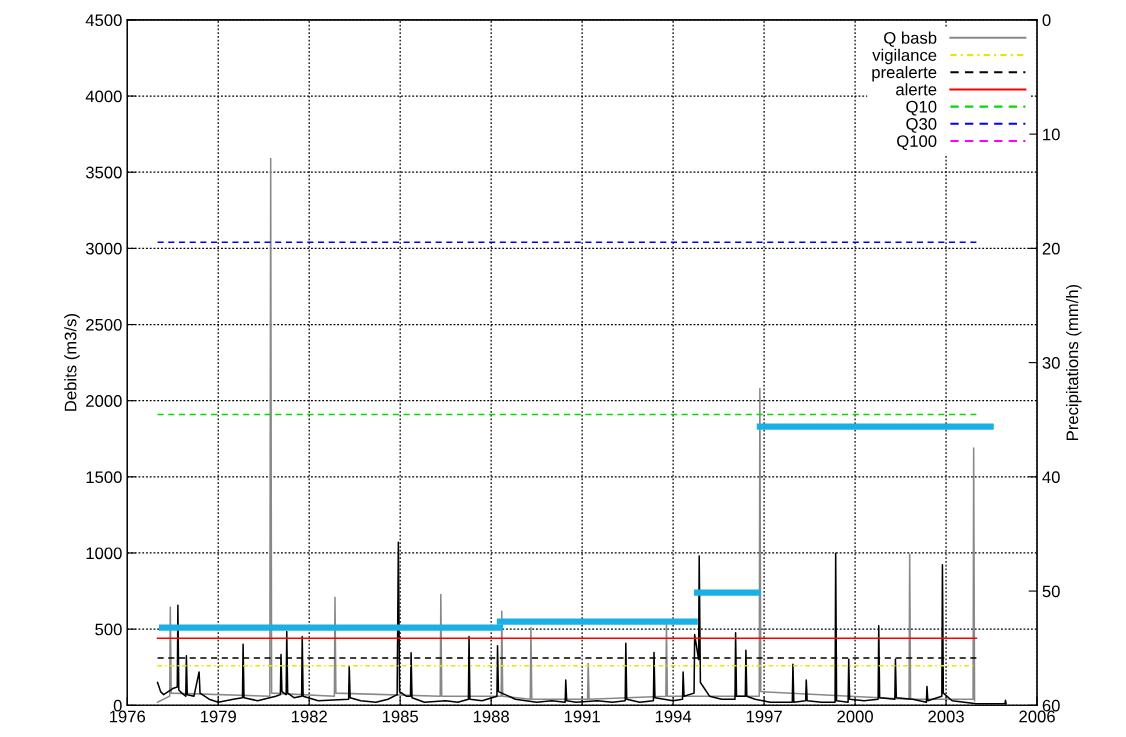 Image resolution: width=1126 pixels, height=737 pixels. What do you see at coordinates (1051, 477) in the screenshot?
I see `y2-tick-label: 40` at bounding box center [1051, 477].